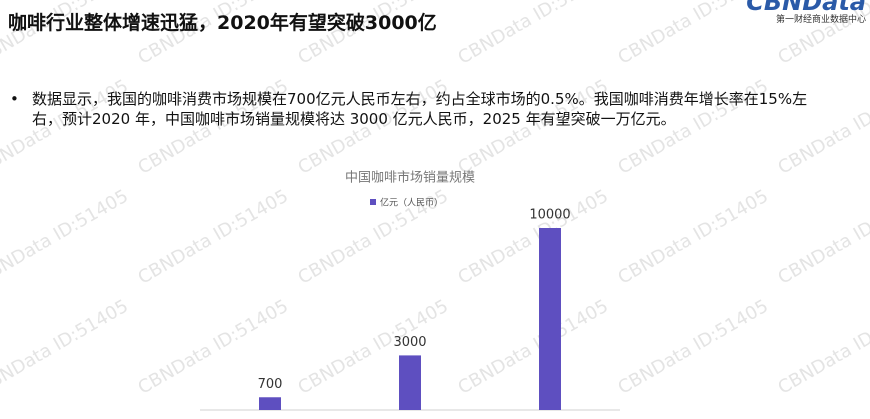 The height and width of the screenshot is (419, 870). I want to click on data-label: 700, so click(270, 384).